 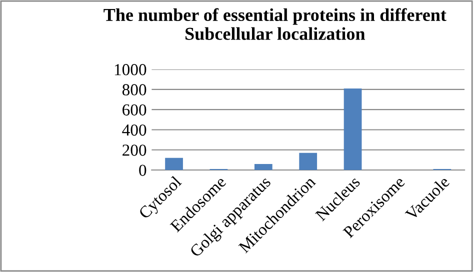 What do you see at coordinates (130, 70) in the screenshot?
I see `y-tick-label: 1000` at bounding box center [130, 70].